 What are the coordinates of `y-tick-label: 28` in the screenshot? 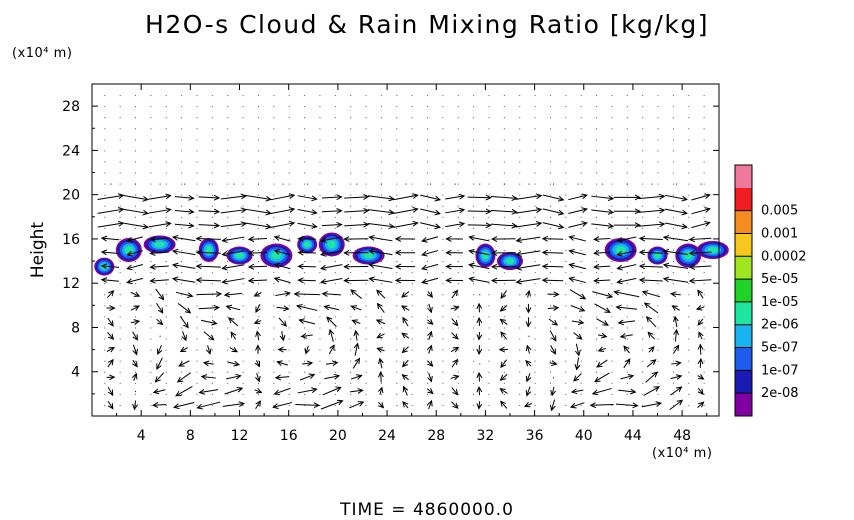 It's located at (71, 107).